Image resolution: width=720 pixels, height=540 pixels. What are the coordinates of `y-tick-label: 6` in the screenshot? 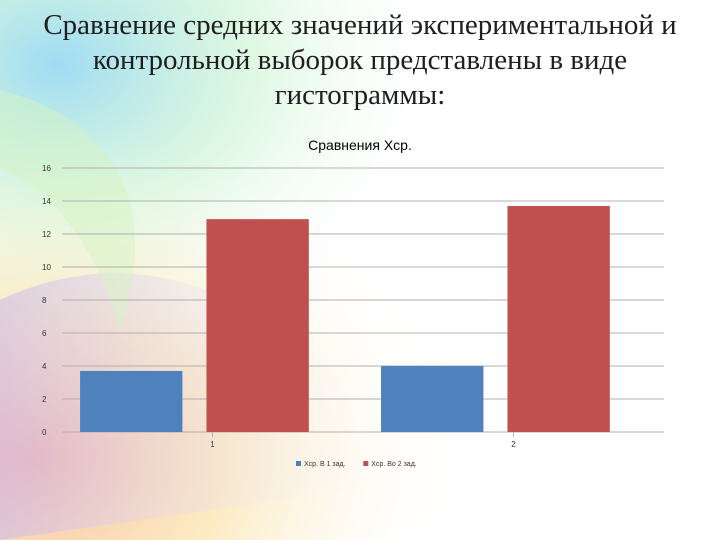 It's located at (44, 333).